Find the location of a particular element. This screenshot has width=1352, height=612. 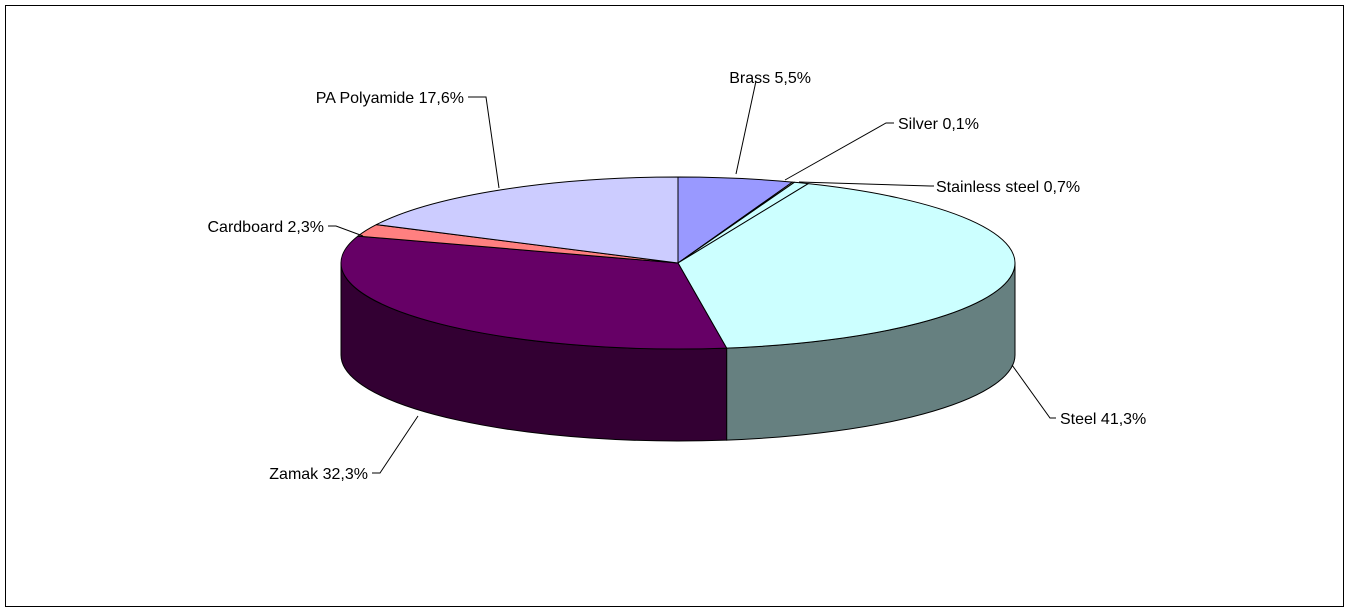

leader-line-pa-polyamide is located at coordinates (484, 142).